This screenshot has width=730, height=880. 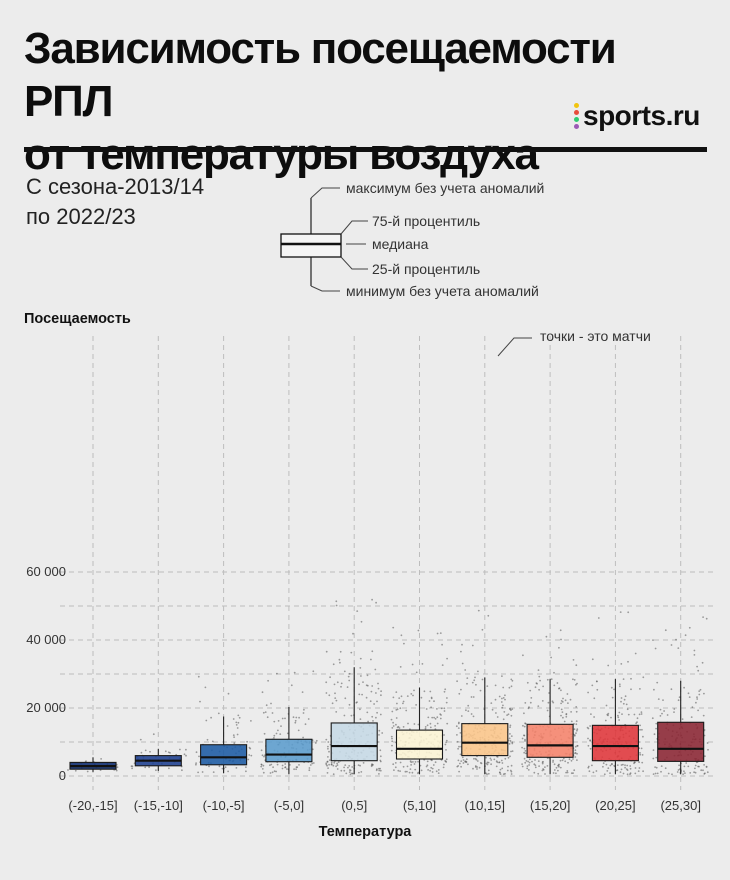 I want to click on x-tick-label: (-5,0], so click(x=289, y=805).